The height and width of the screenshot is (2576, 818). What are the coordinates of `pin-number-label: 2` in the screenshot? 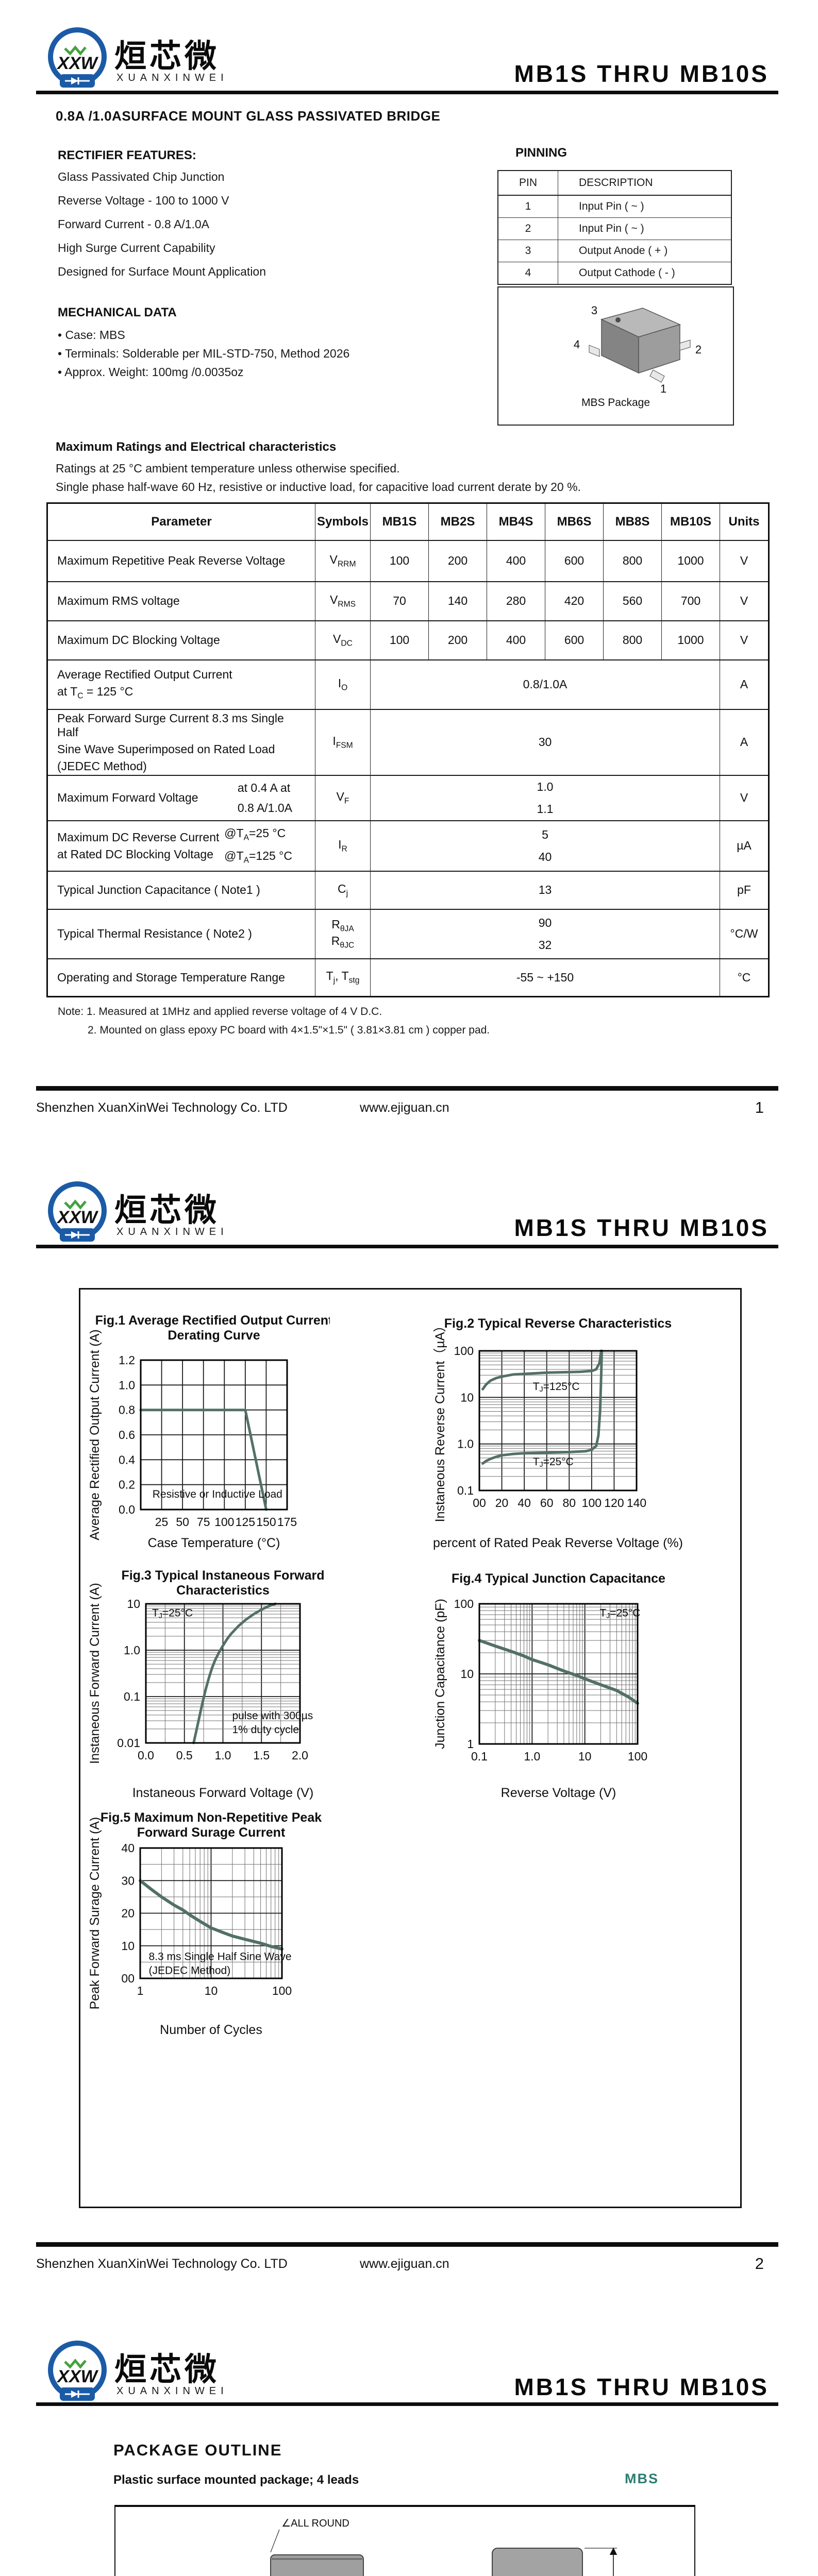 It's located at (698, 350).